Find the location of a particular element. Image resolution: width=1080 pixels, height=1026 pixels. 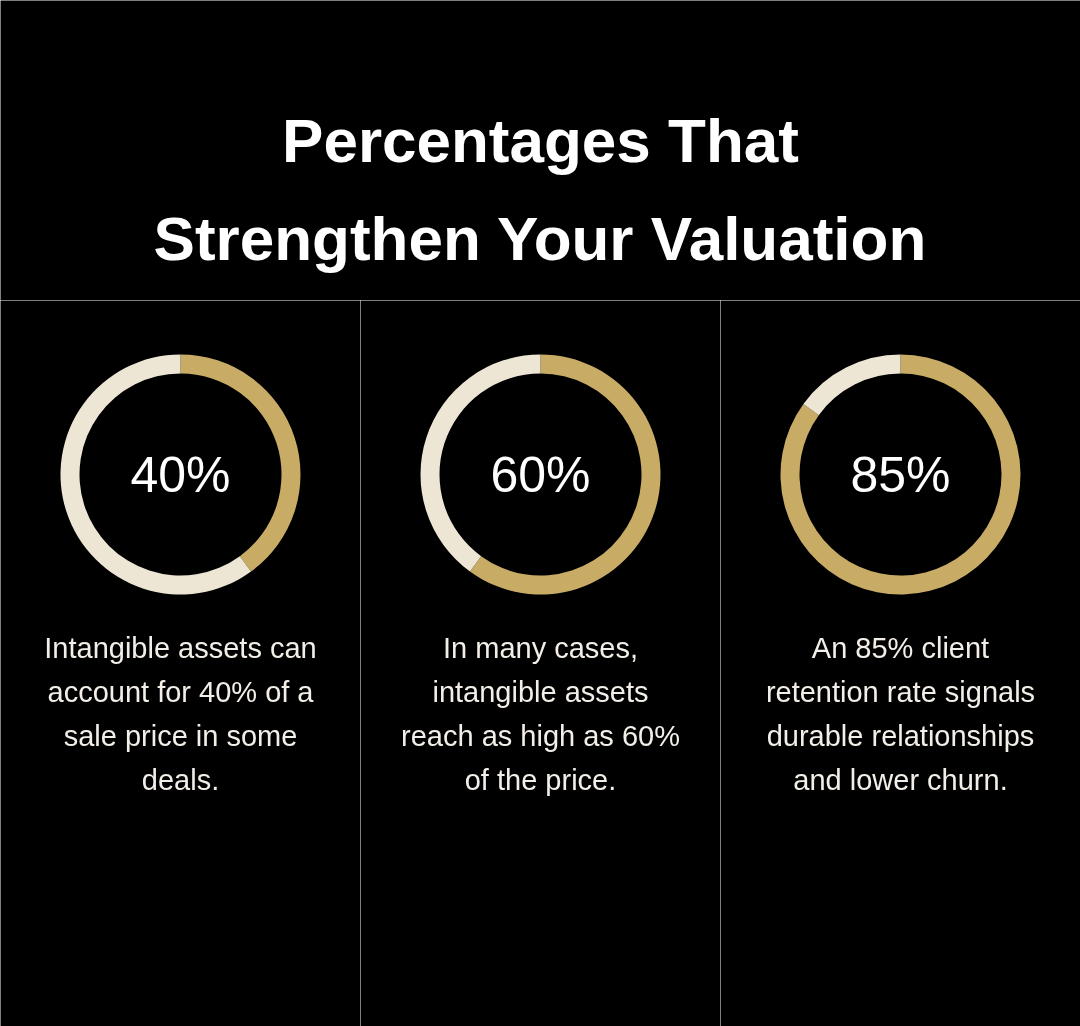

text: 85% is located at coordinates (900, 474).